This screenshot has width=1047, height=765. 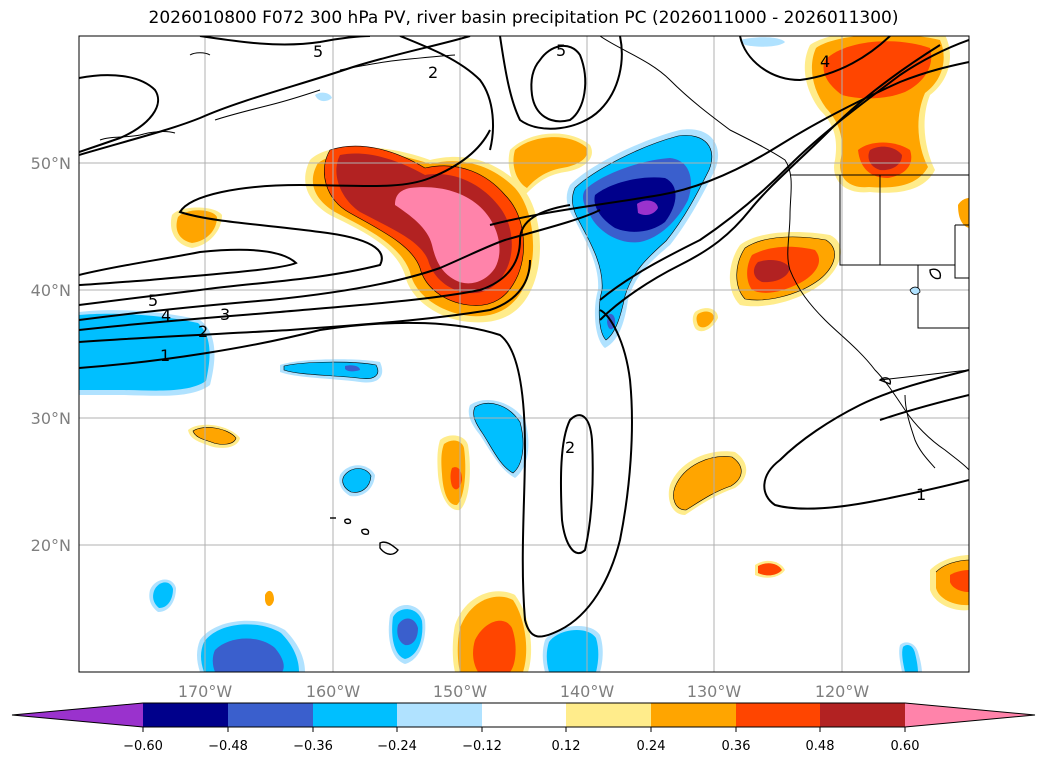 I want to click on lat-label: 40°N, so click(x=51, y=290).